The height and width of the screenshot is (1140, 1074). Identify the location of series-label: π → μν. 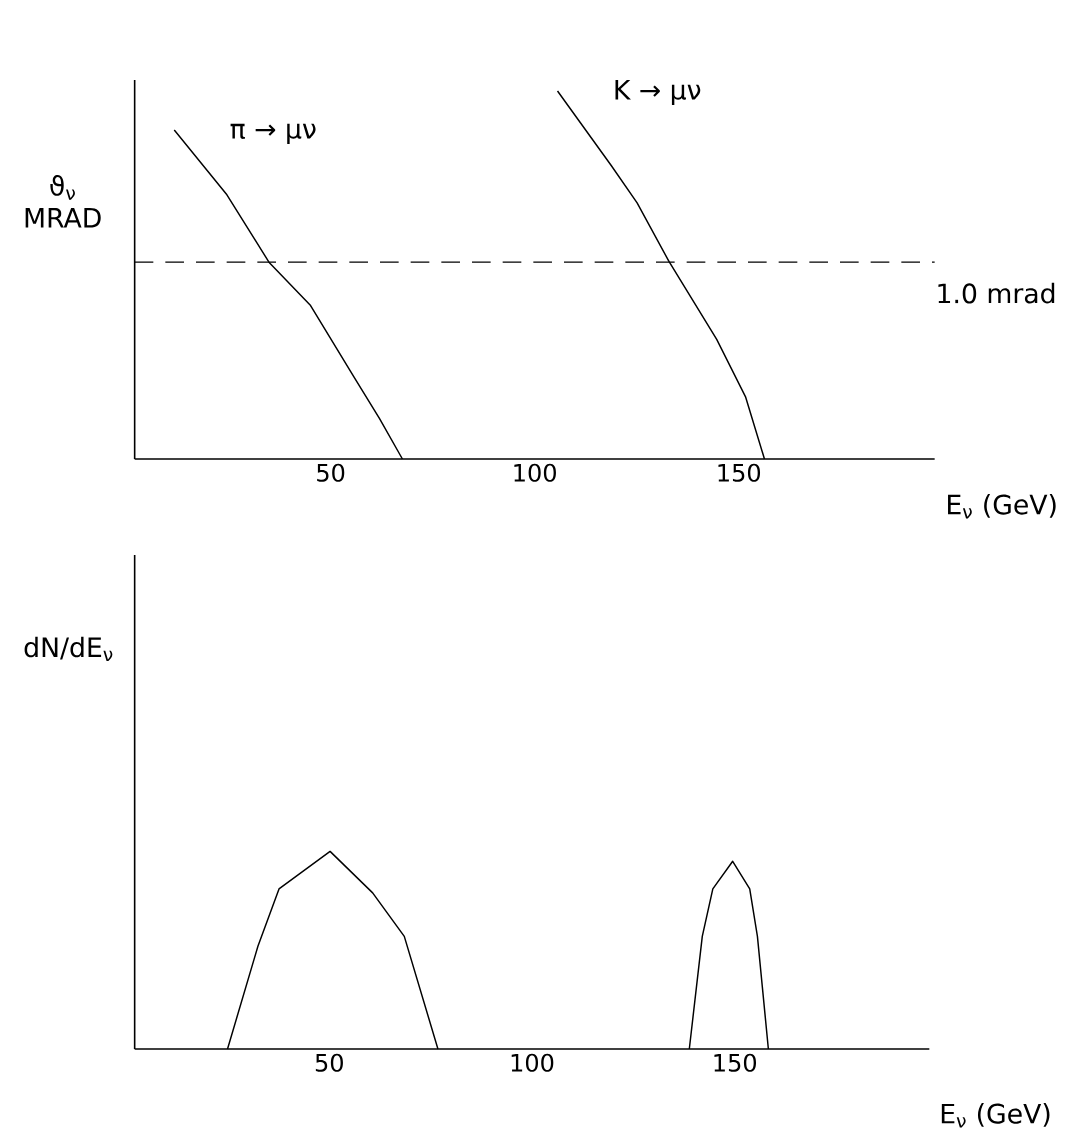
(273, 133).